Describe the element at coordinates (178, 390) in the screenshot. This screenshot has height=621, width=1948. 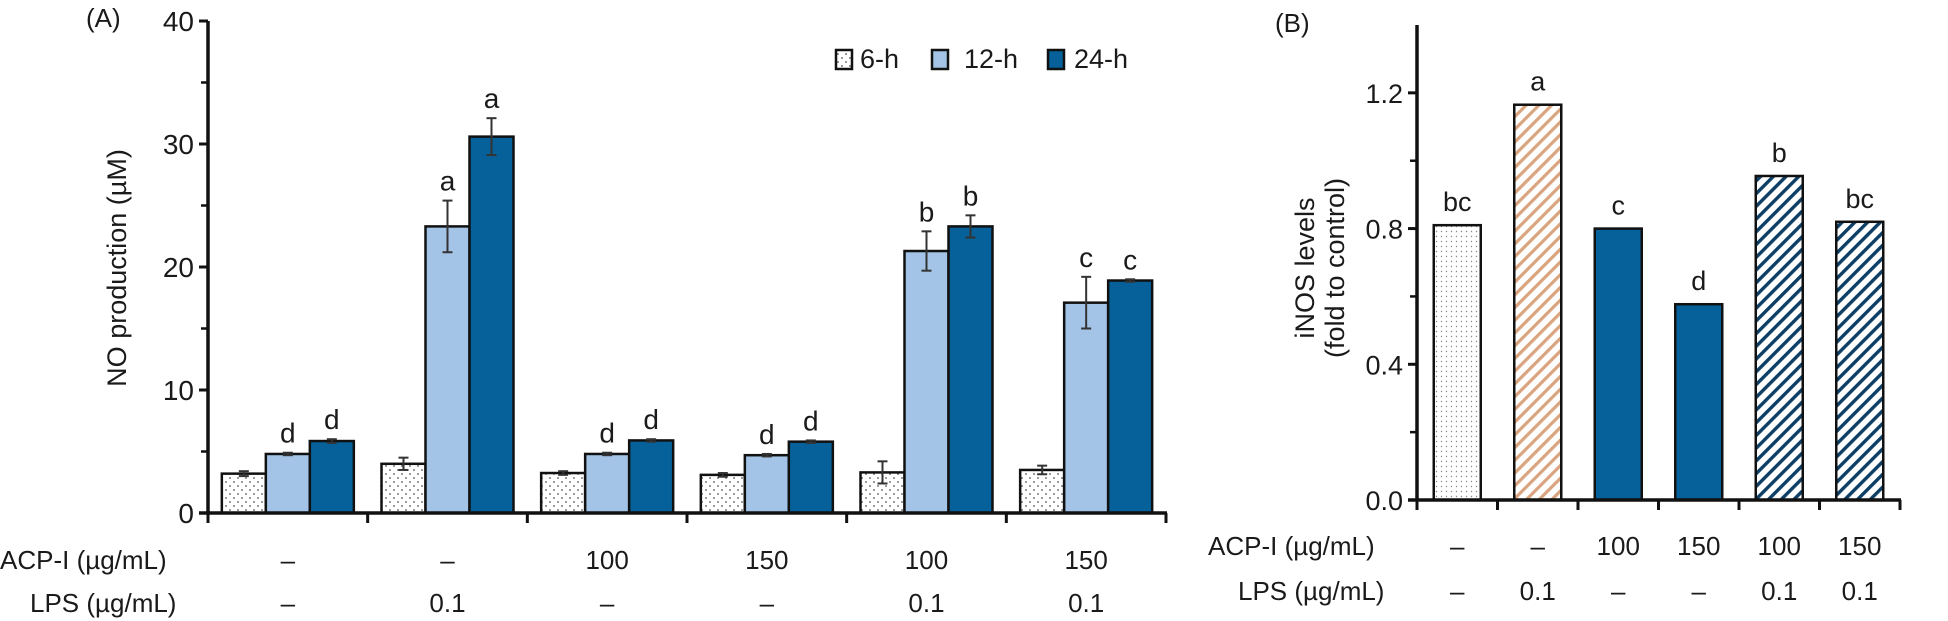
I see `y-tick-label: 10` at that location.